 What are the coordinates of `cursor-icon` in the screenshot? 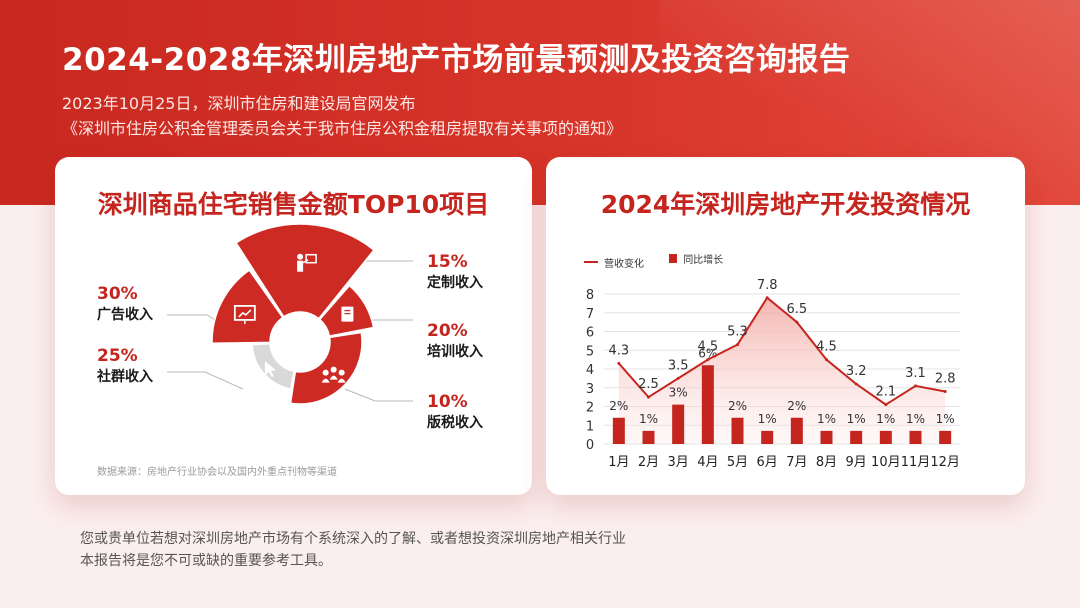 It's located at (270, 369).